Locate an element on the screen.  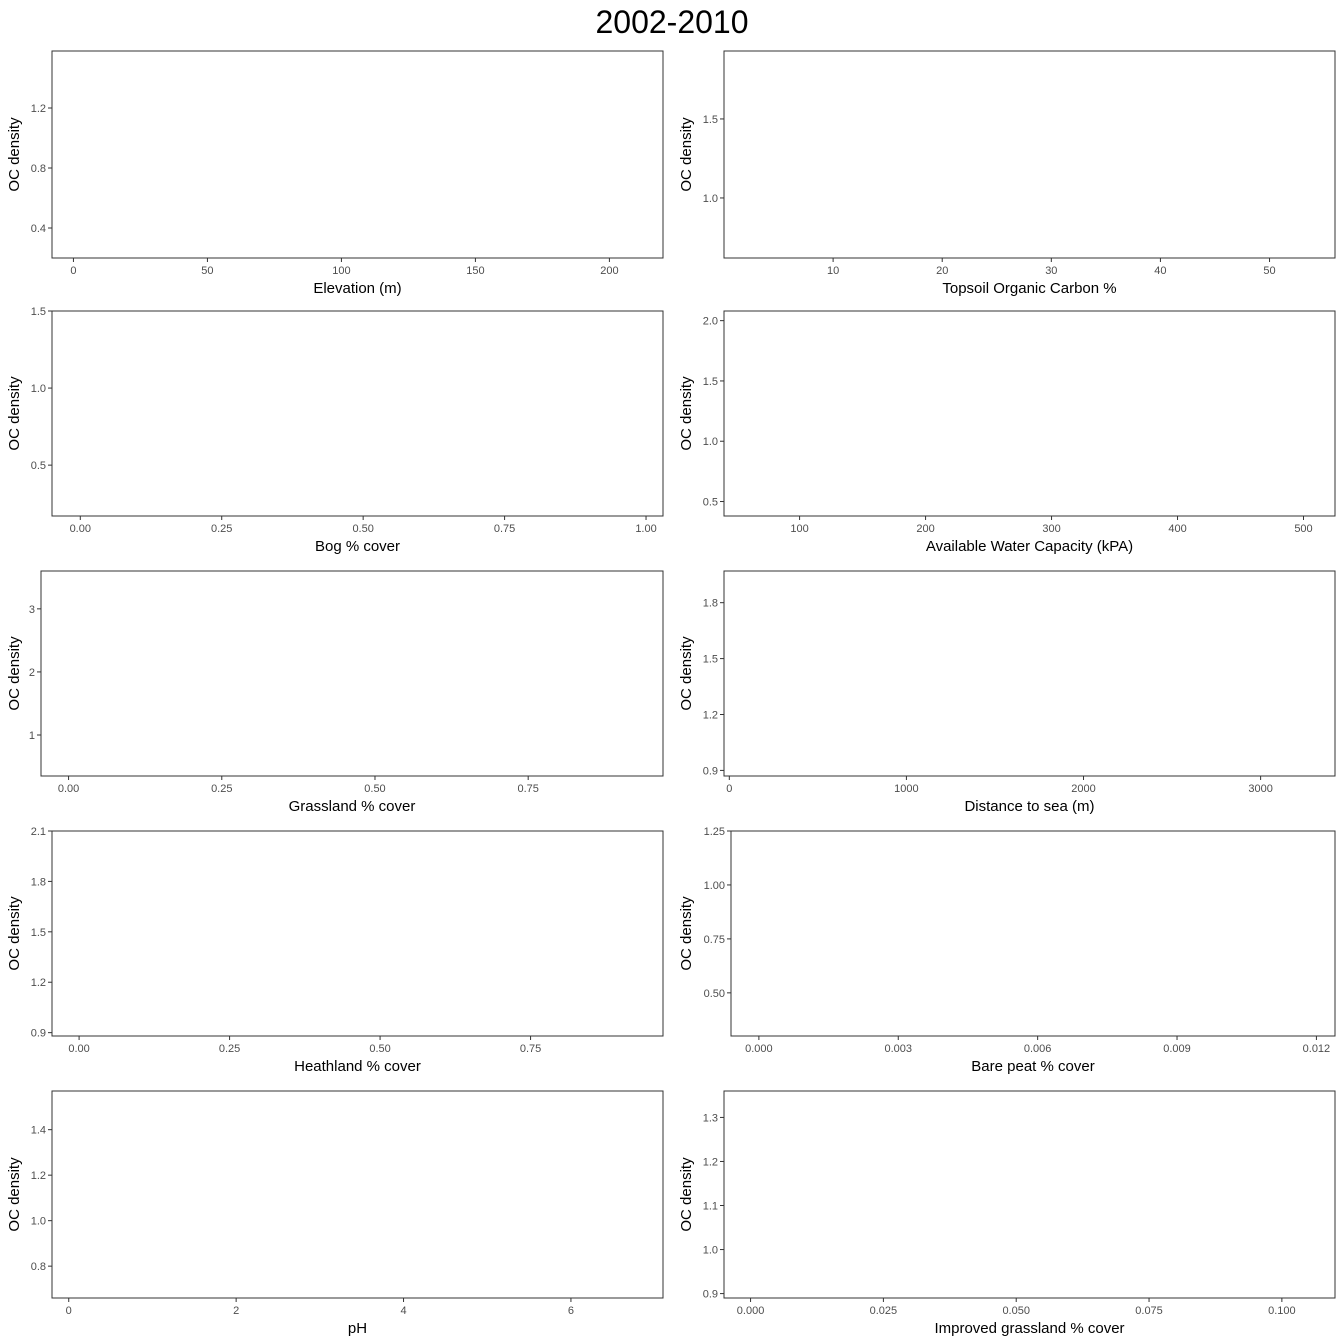
y-tick-label: 1.25 is located at coordinates (714, 832).